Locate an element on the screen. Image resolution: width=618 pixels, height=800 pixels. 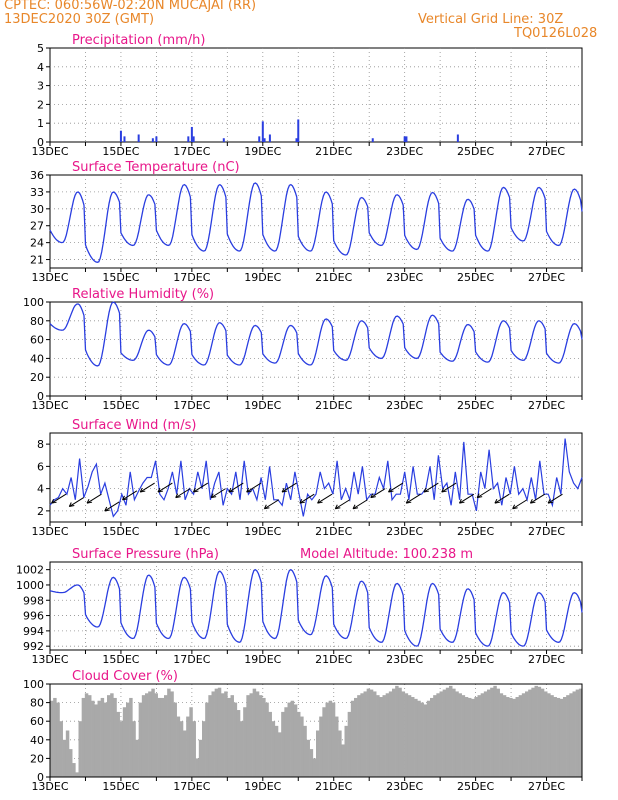
panel-1-ytick-label: 1 is located at coordinates (40, 123).